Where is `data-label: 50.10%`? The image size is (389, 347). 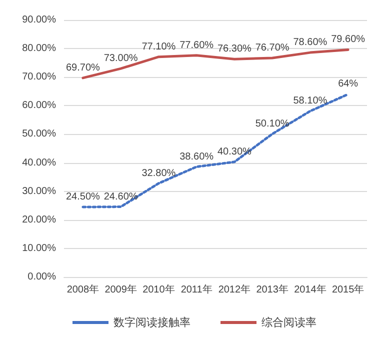
data-label: 50.10% is located at coordinates (272, 124).